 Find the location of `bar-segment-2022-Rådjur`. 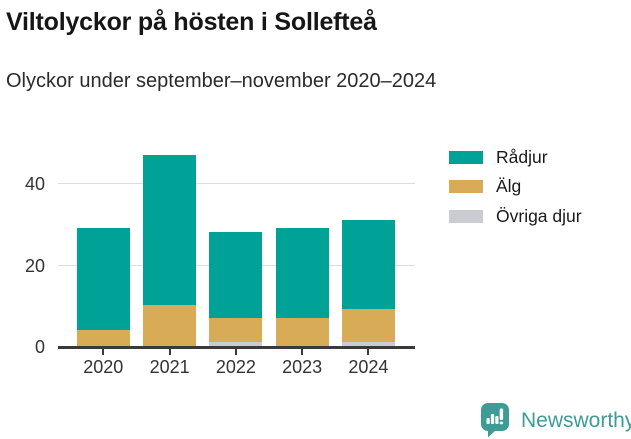

bar-segment-2022-Rådjur is located at coordinates (236, 275).